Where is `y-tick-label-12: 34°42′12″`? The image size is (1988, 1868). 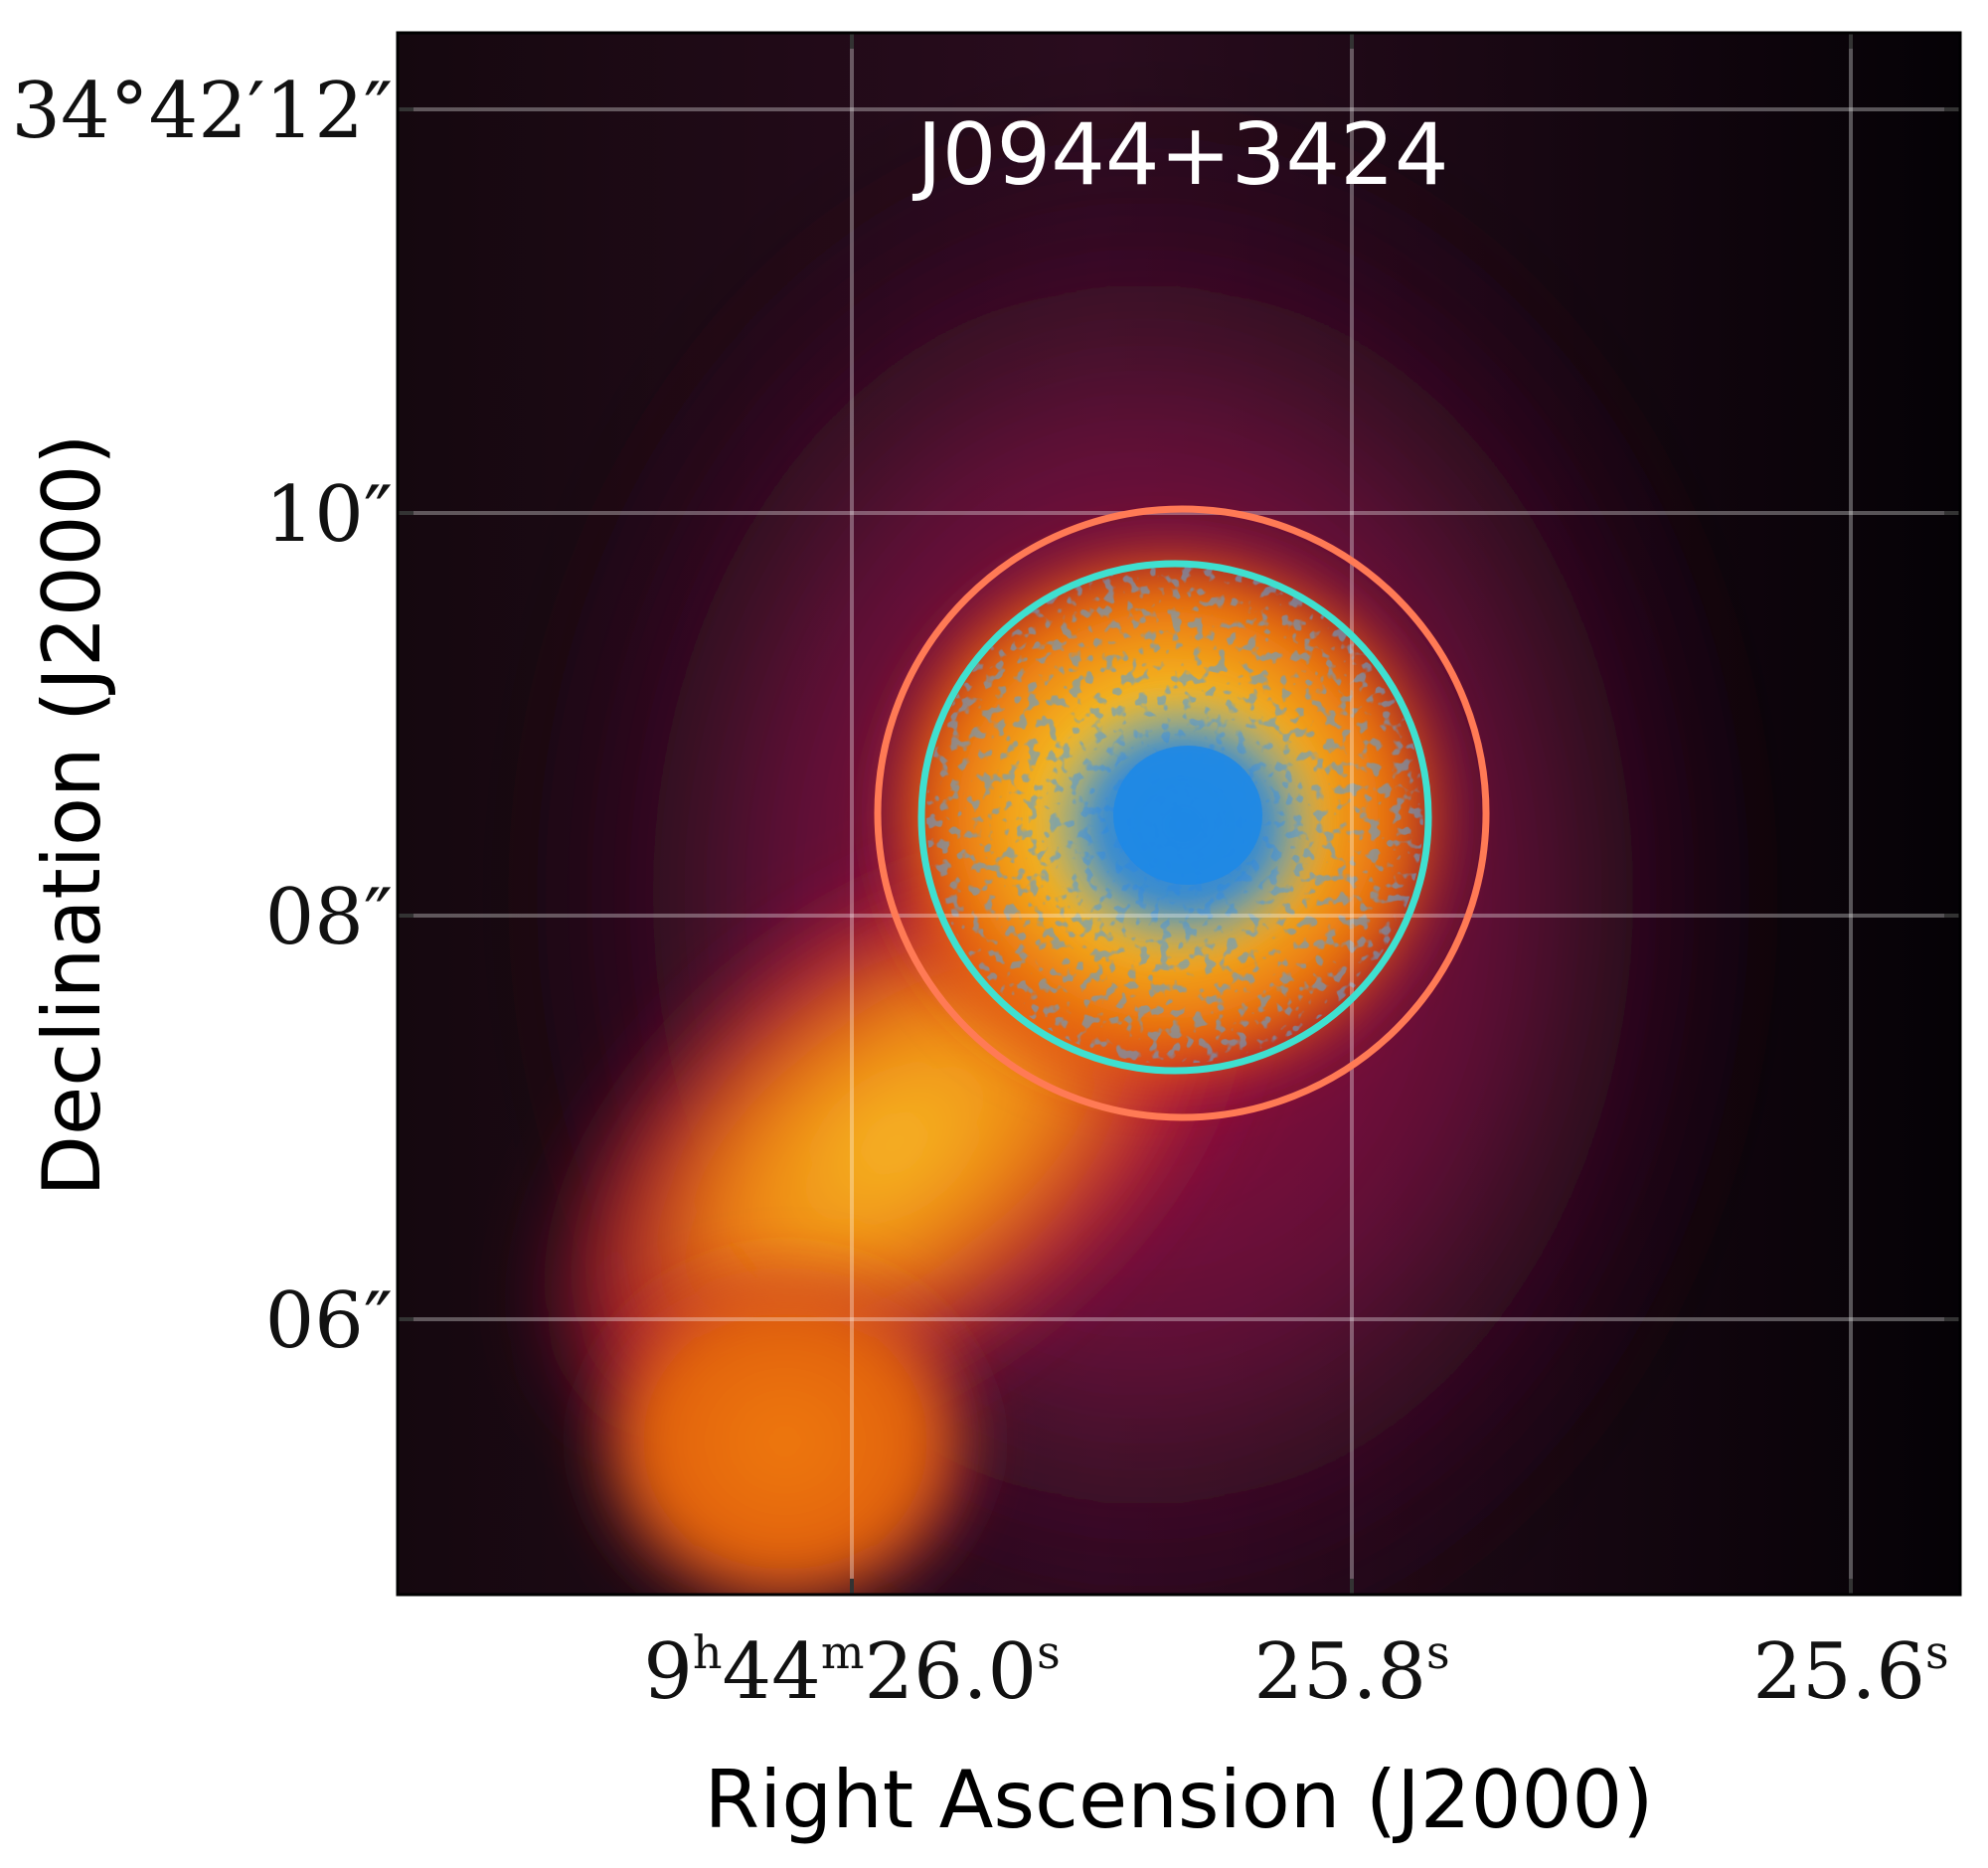 y-tick-label-12: 34°42′12″ is located at coordinates (202, 111).